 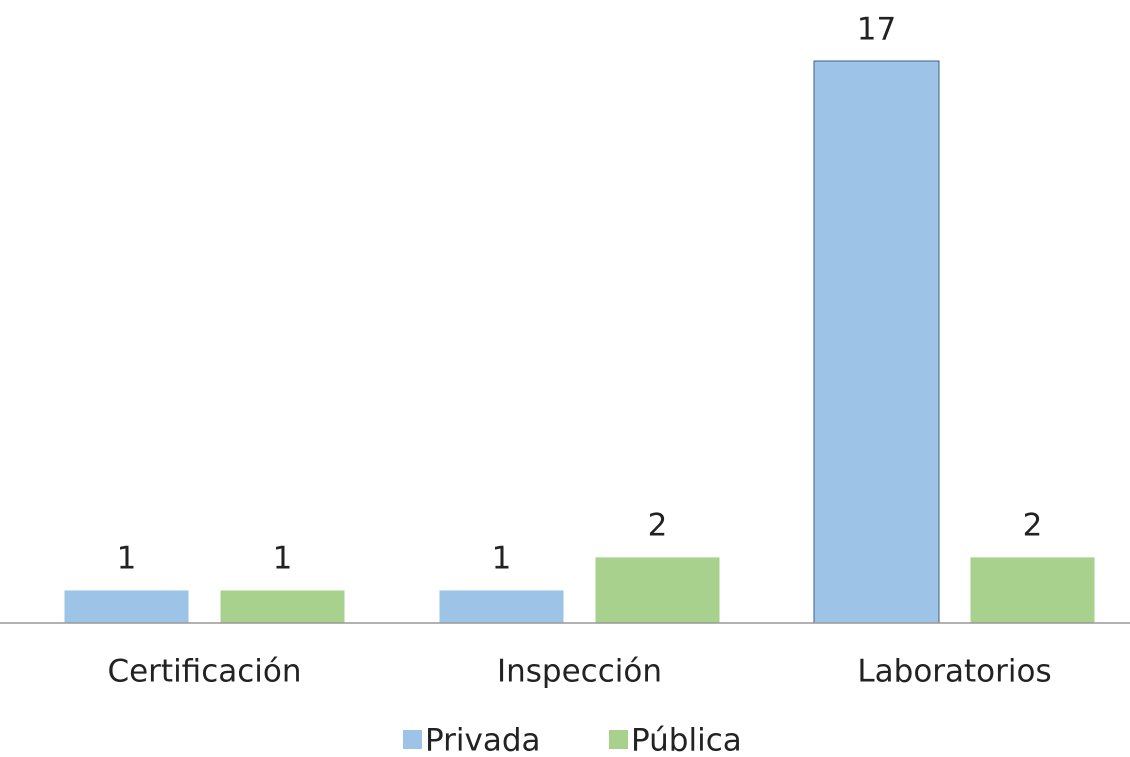 What do you see at coordinates (204, 672) in the screenshot?
I see `x-tick-label: Certificación` at bounding box center [204, 672].